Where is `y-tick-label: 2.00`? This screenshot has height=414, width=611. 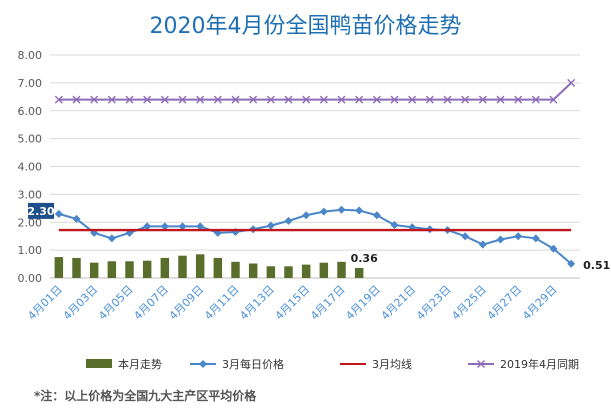 y-tick-label: 2.00 is located at coordinates (30, 222).